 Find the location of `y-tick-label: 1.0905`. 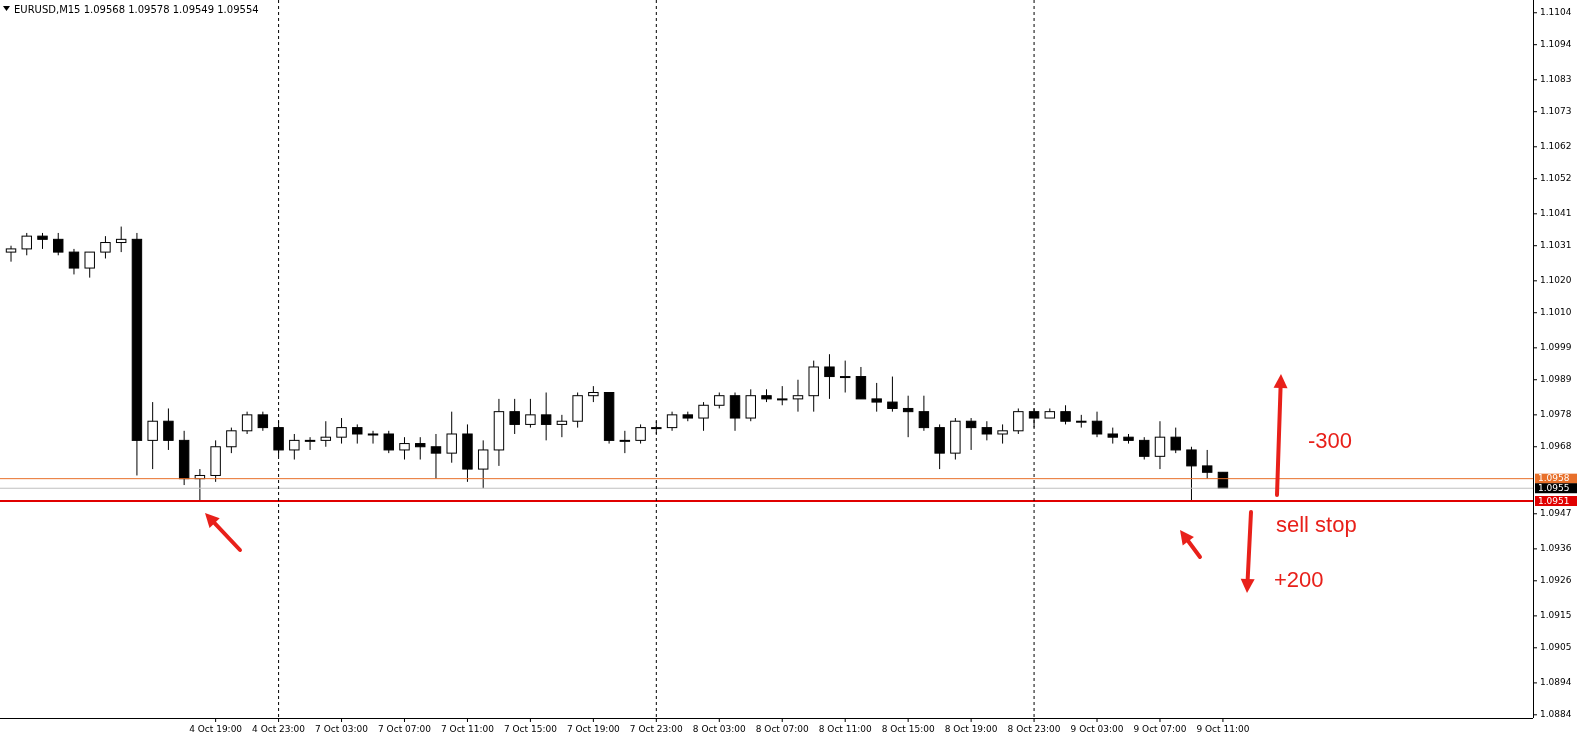

y-tick-label: 1.0905 is located at coordinates (1556, 647).